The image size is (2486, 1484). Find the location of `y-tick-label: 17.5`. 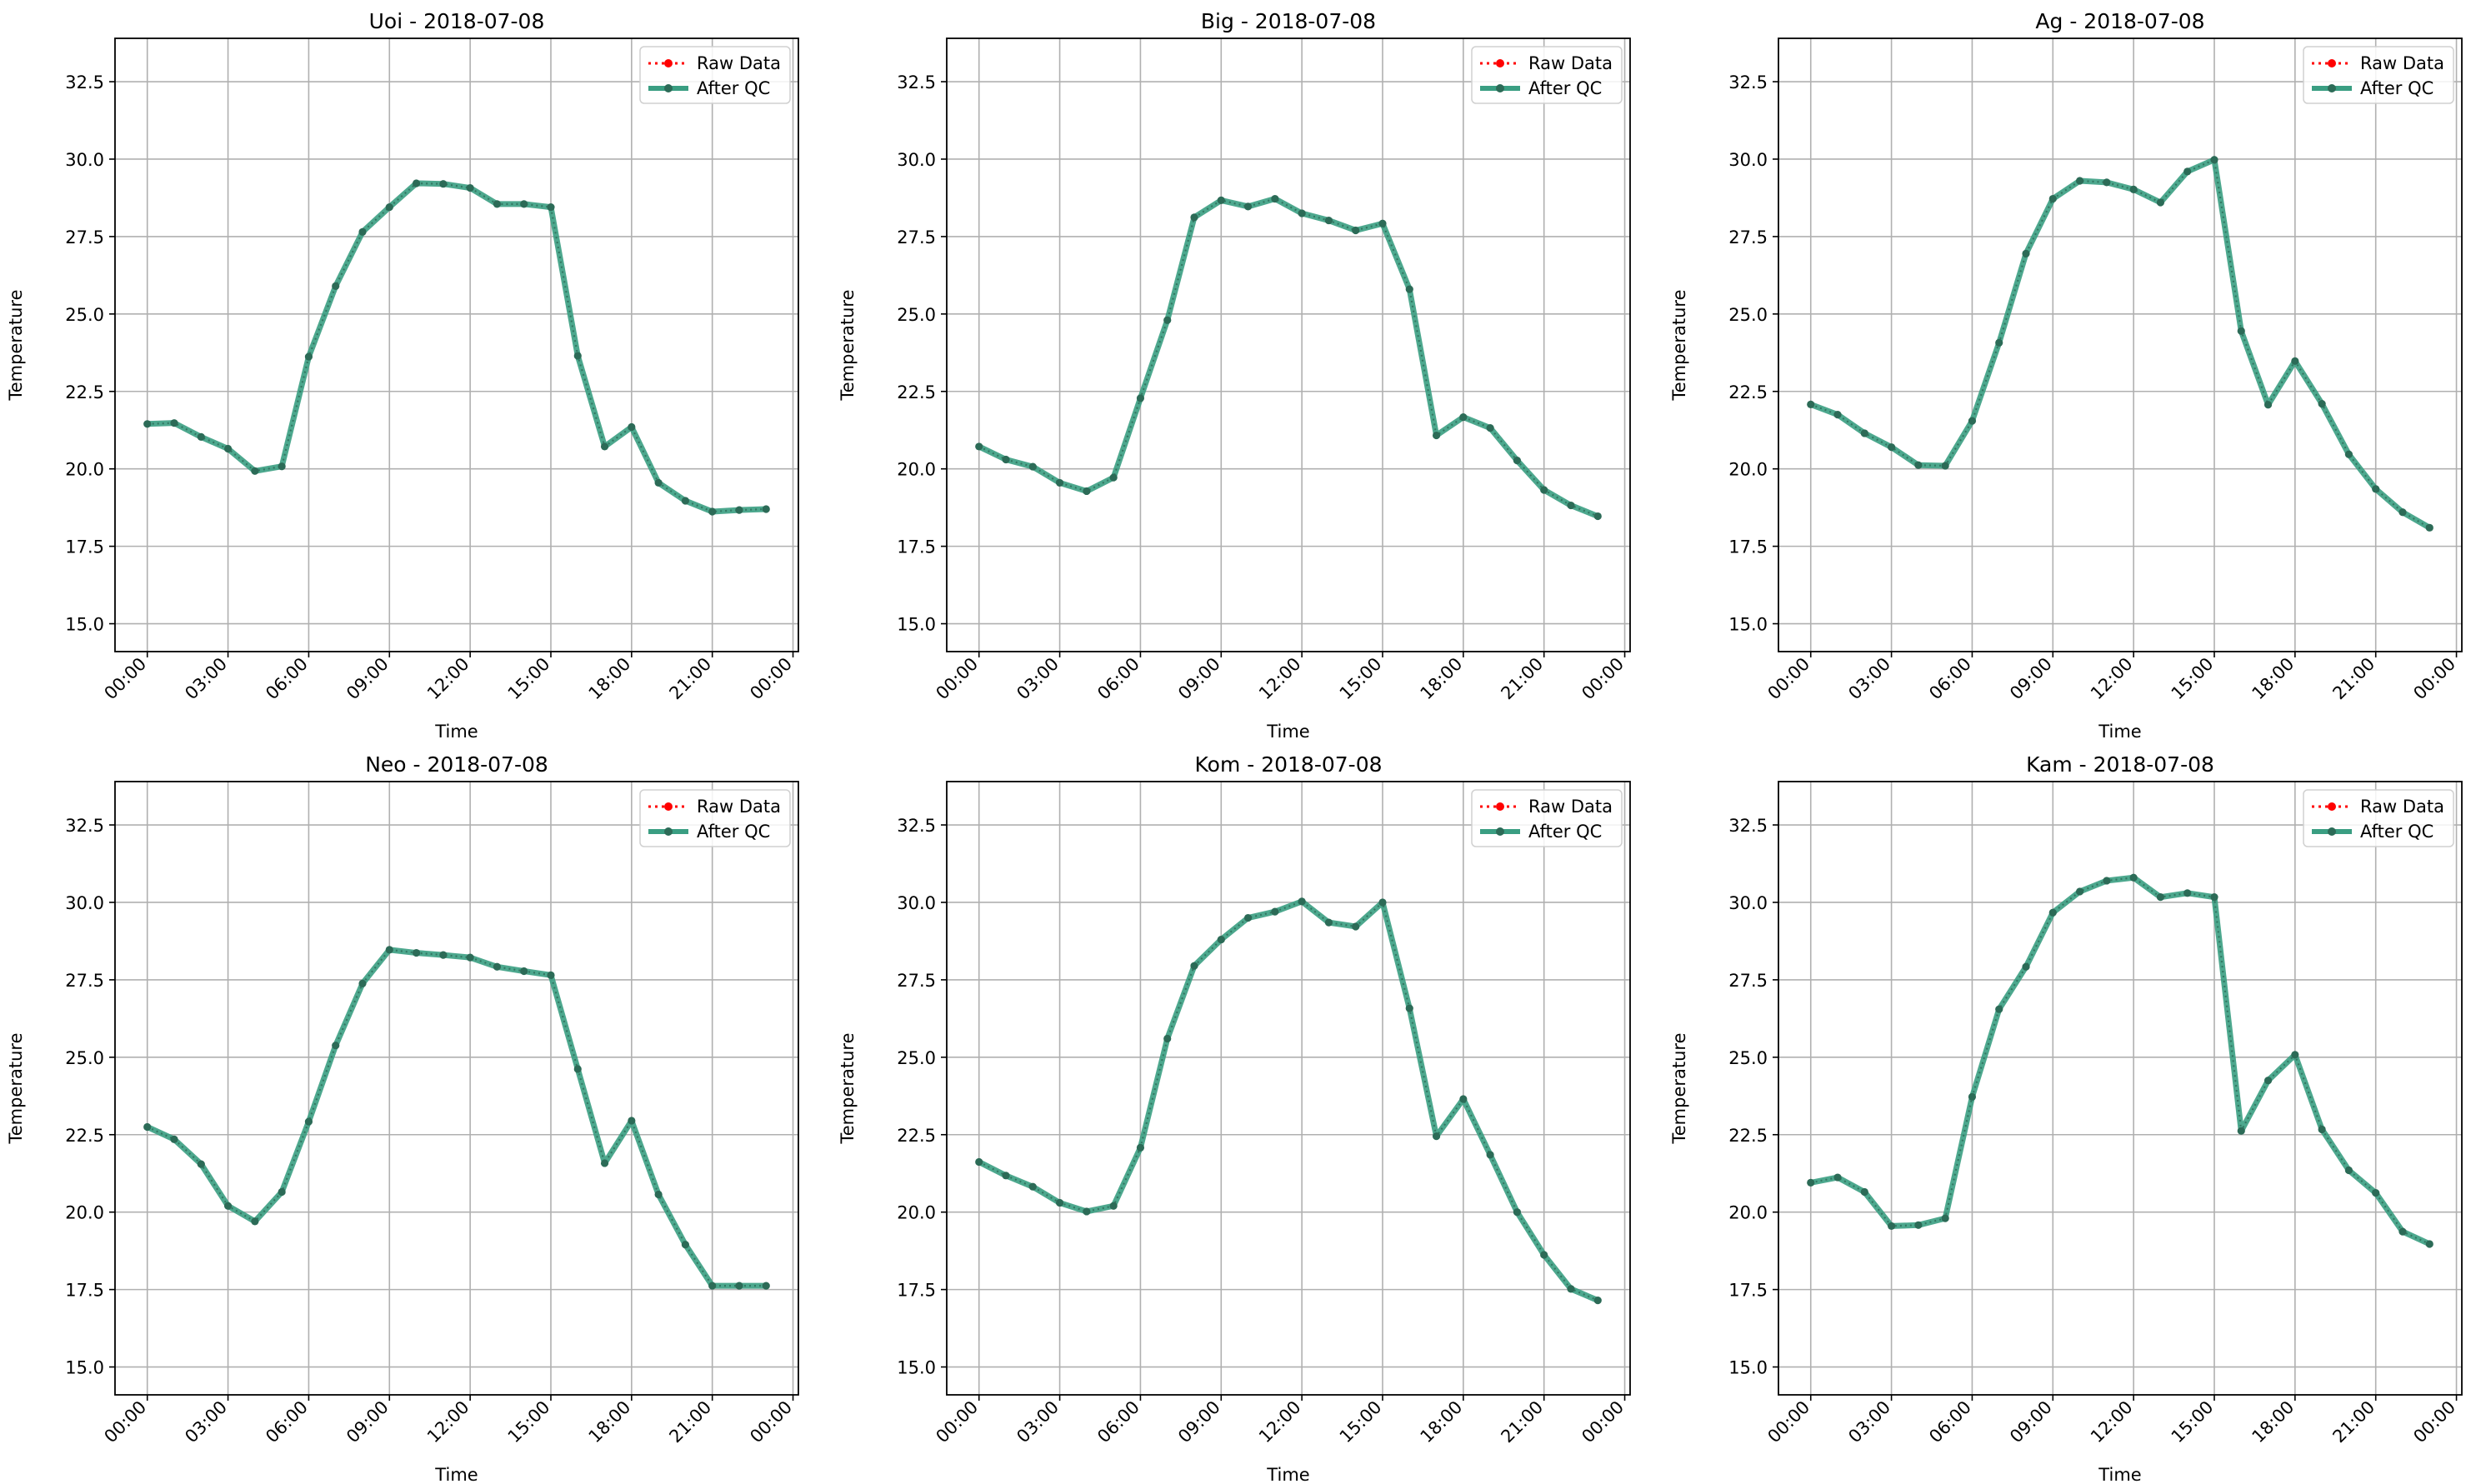

y-tick-label: 17.5 is located at coordinates (917, 1291).